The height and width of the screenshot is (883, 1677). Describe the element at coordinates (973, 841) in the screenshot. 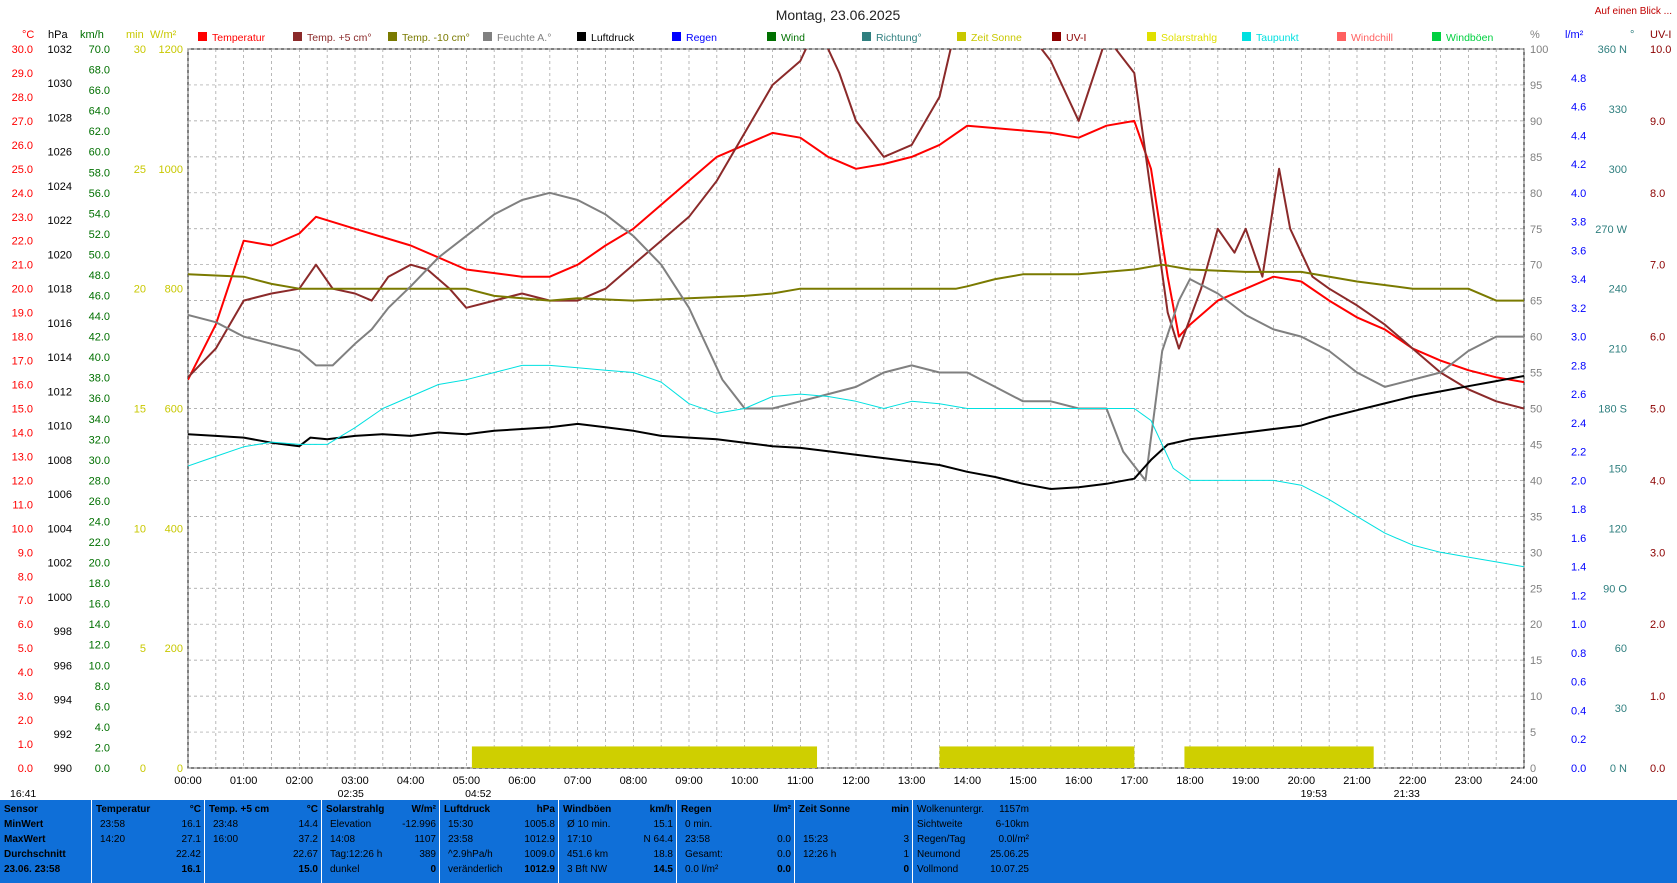

I see `stats-misc-row: Regen/Tag 0.0l/m²` at that location.